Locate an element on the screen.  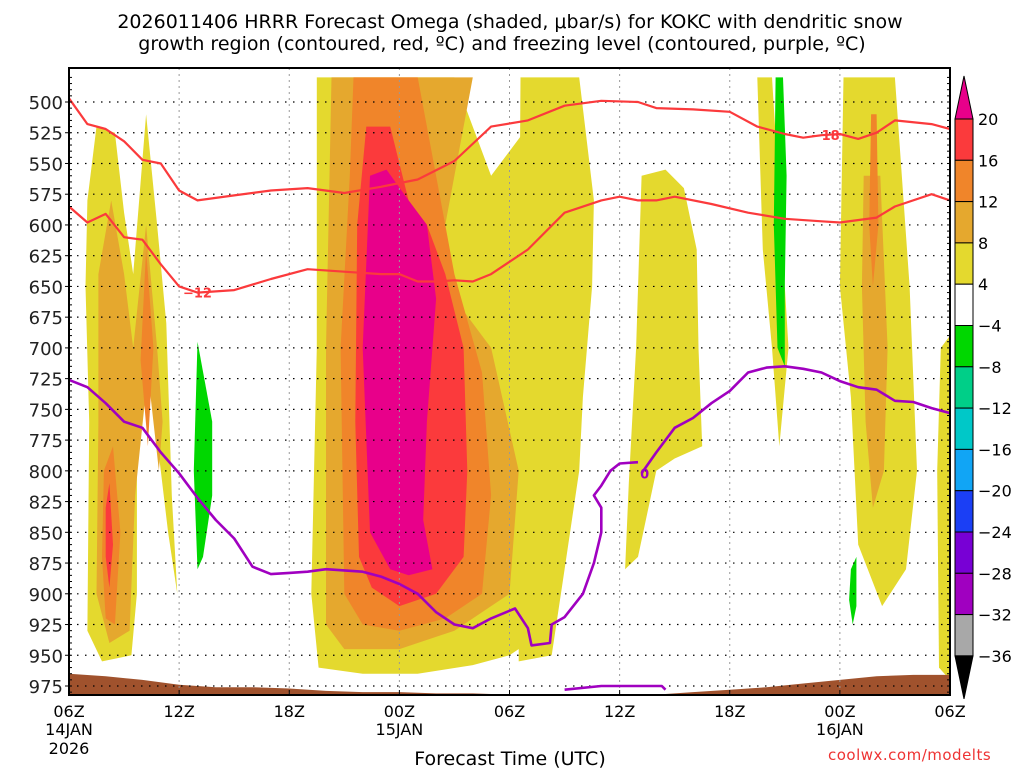
colorbar-label: −4 is located at coordinates (990, 326).